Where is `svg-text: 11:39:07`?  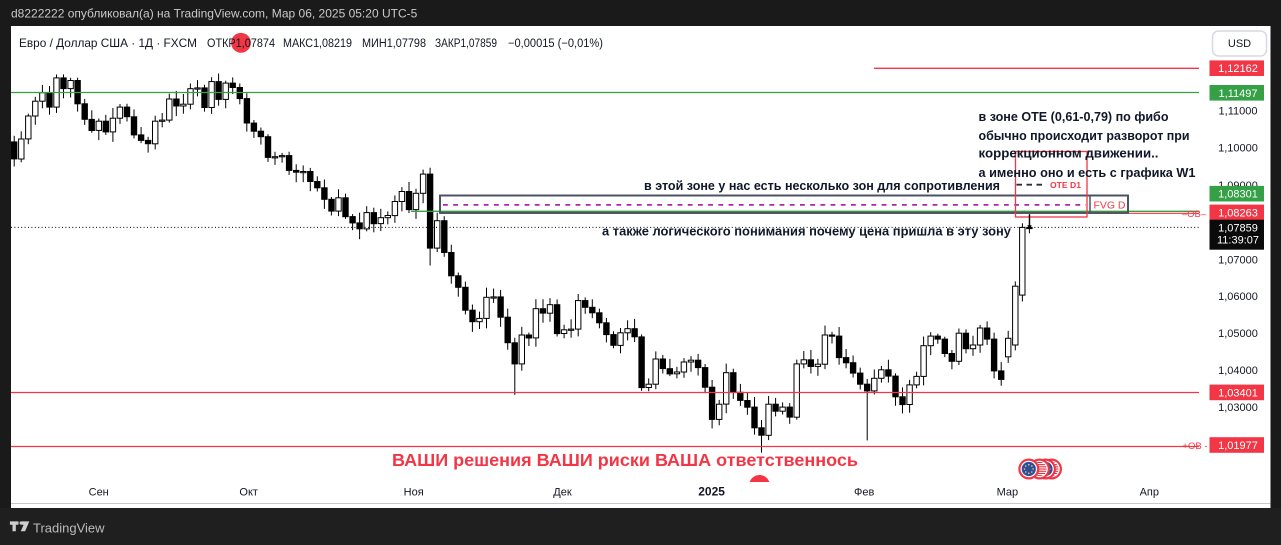 svg-text: 11:39:07 is located at coordinates (1238, 241).